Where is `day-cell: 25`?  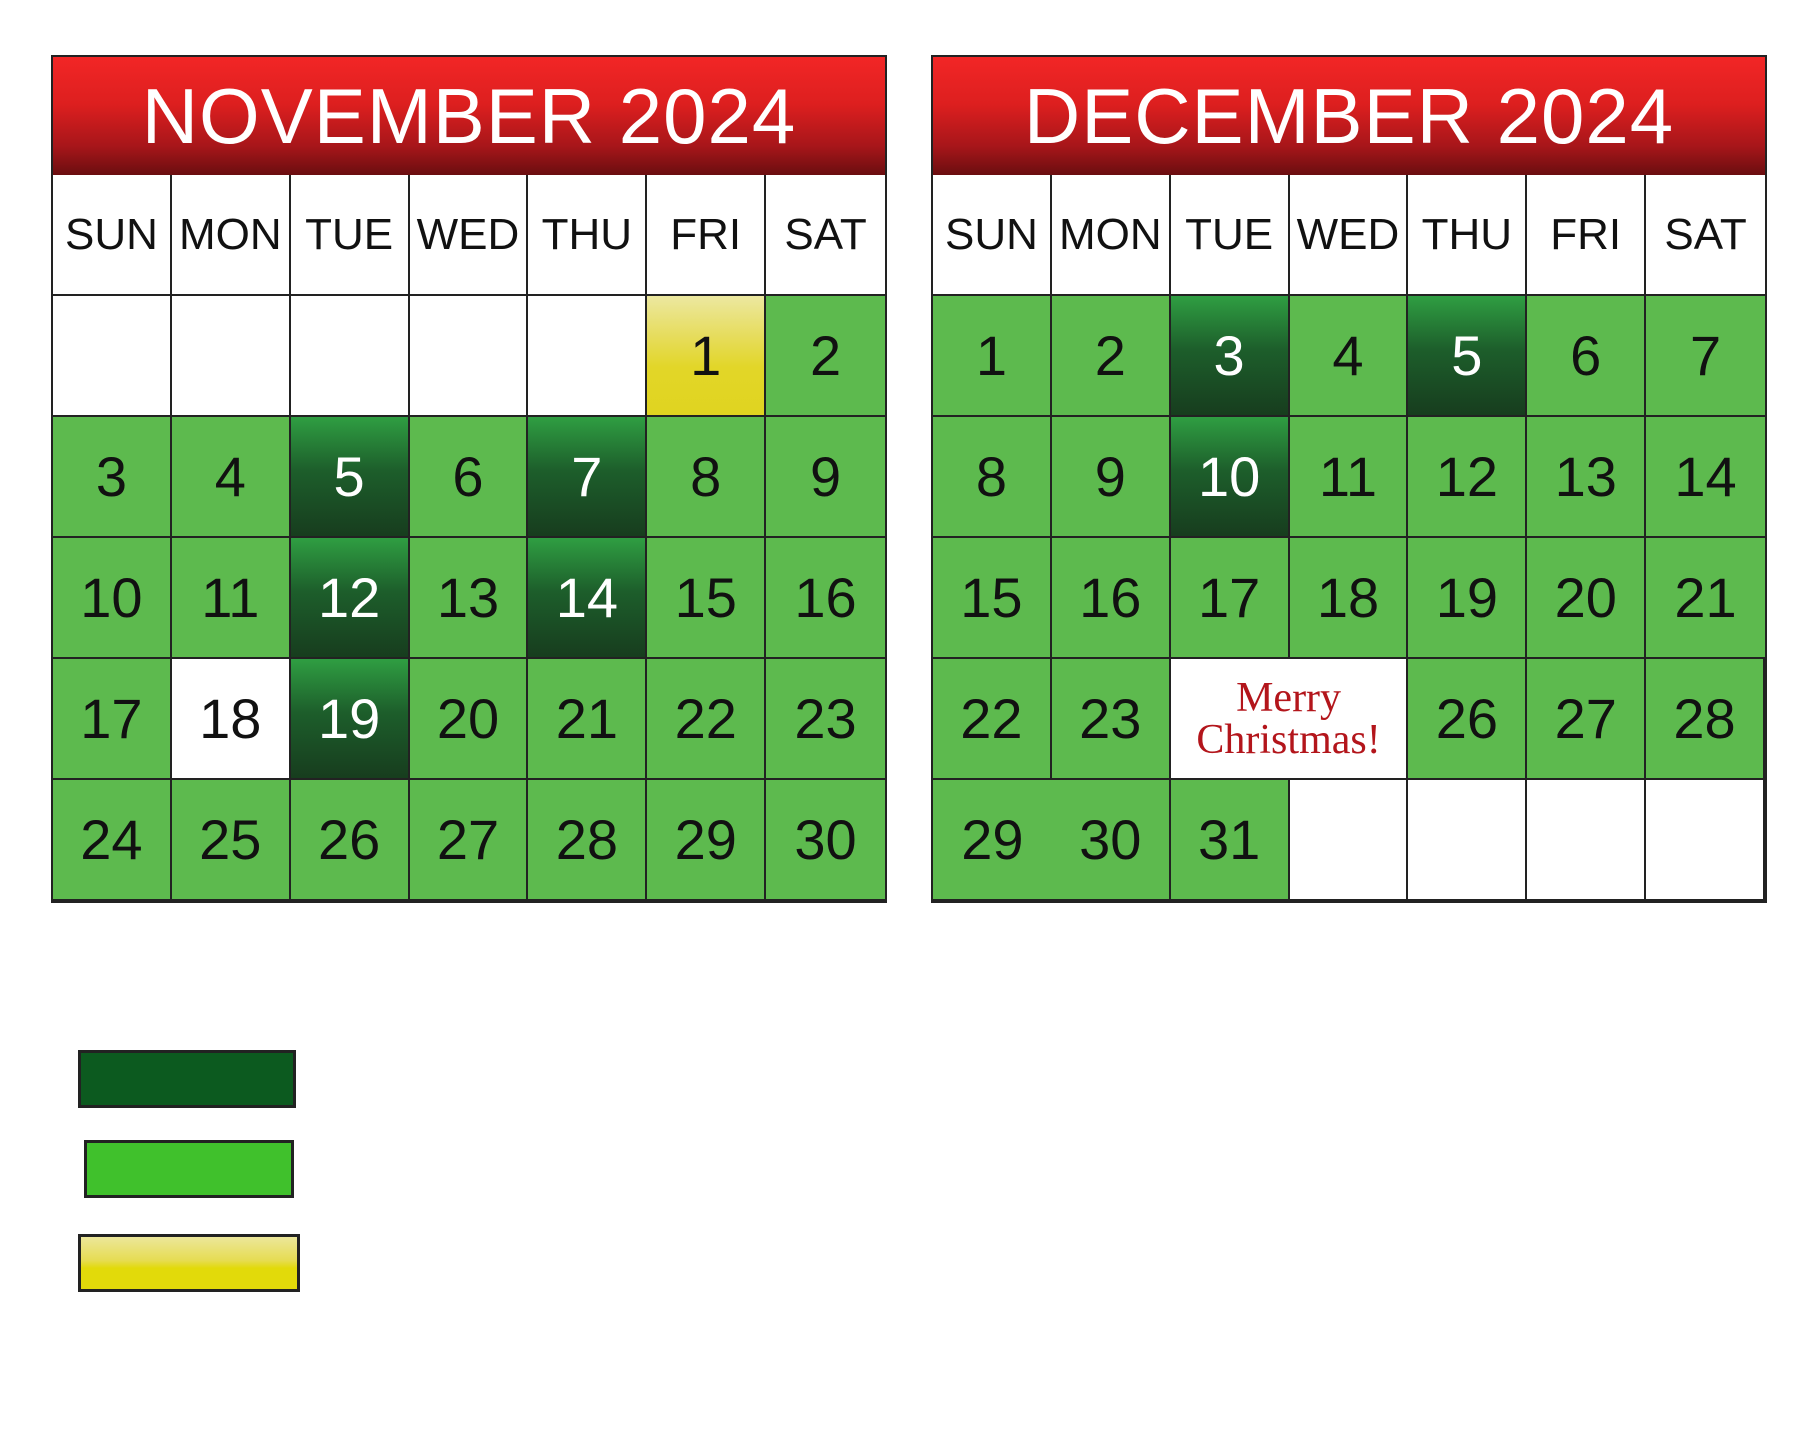 day-cell: 25 is located at coordinates (231, 840).